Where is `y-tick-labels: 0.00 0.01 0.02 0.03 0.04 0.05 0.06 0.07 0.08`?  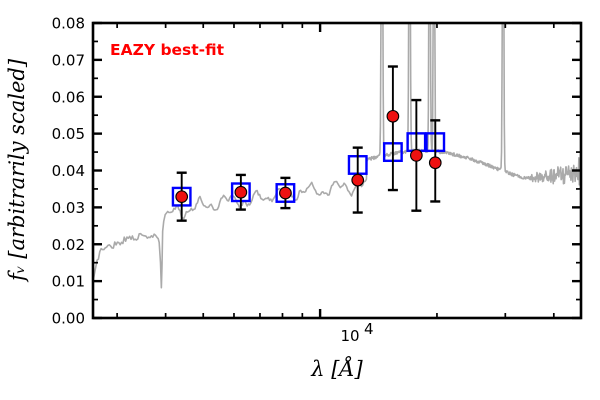
y-tick-labels: 0.00 0.01 0.02 0.03 0.04 0.05 0.06 0.07 0.08 is located at coordinates (68, 171).